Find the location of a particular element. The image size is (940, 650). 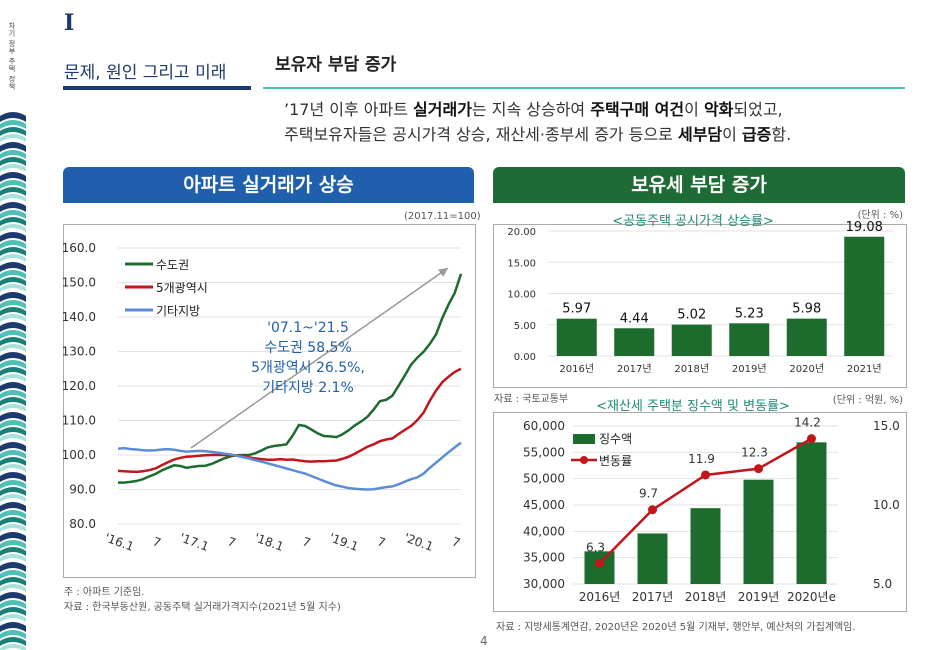

topic-title: 보유자 부담 증가 is located at coordinates (336, 65).